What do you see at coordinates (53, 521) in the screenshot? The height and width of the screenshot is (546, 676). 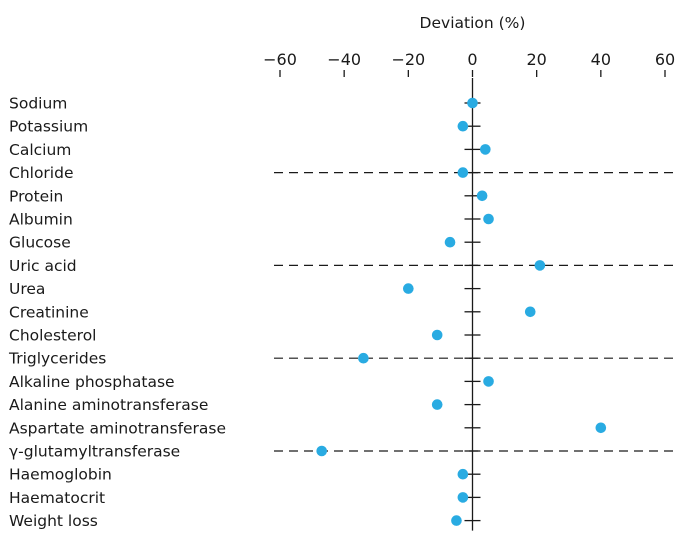 I see `category-label: Weight loss` at bounding box center [53, 521].